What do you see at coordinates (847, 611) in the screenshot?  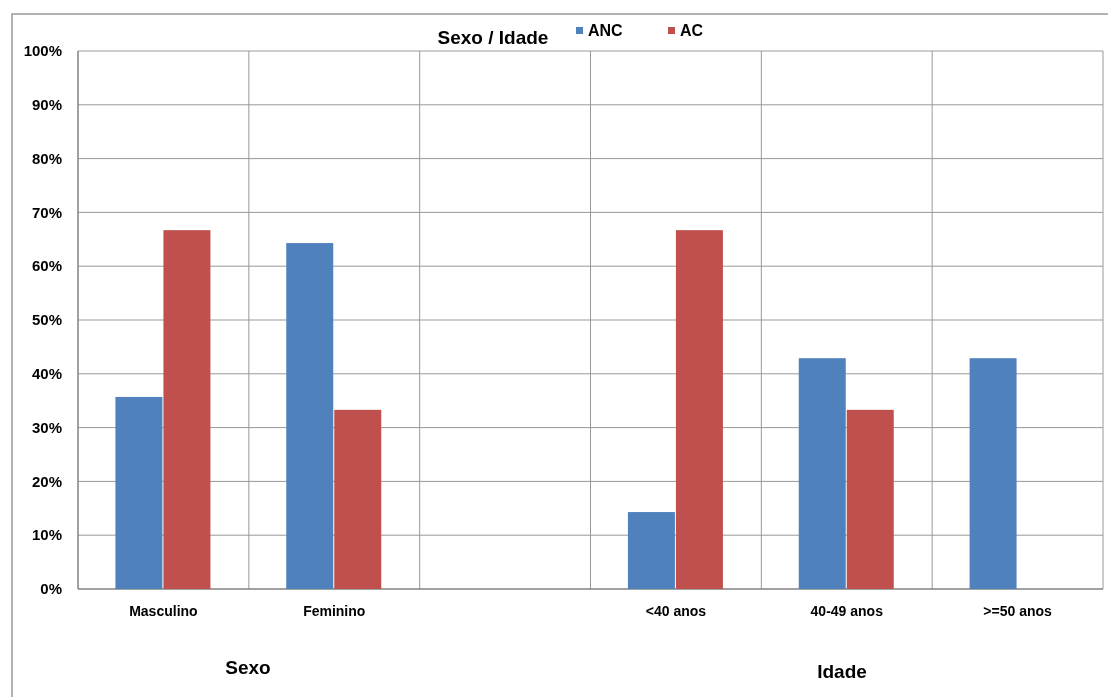 I see `x-tick-label: 40-49 anos` at bounding box center [847, 611].